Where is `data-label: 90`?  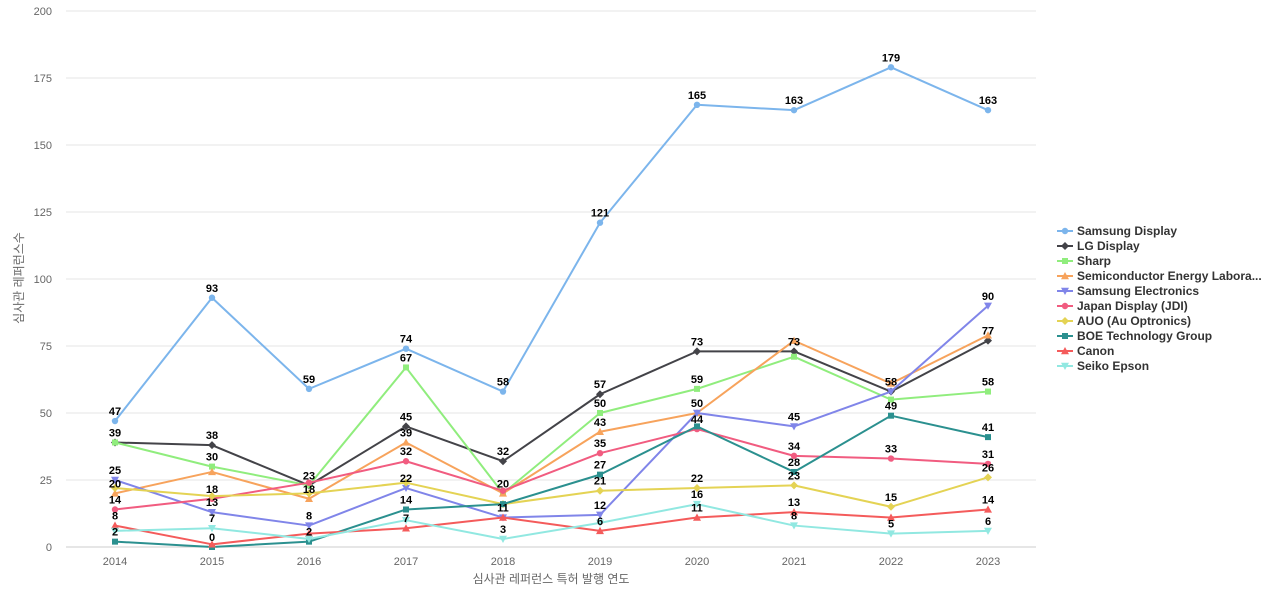
data-label: 90 is located at coordinates (988, 297).